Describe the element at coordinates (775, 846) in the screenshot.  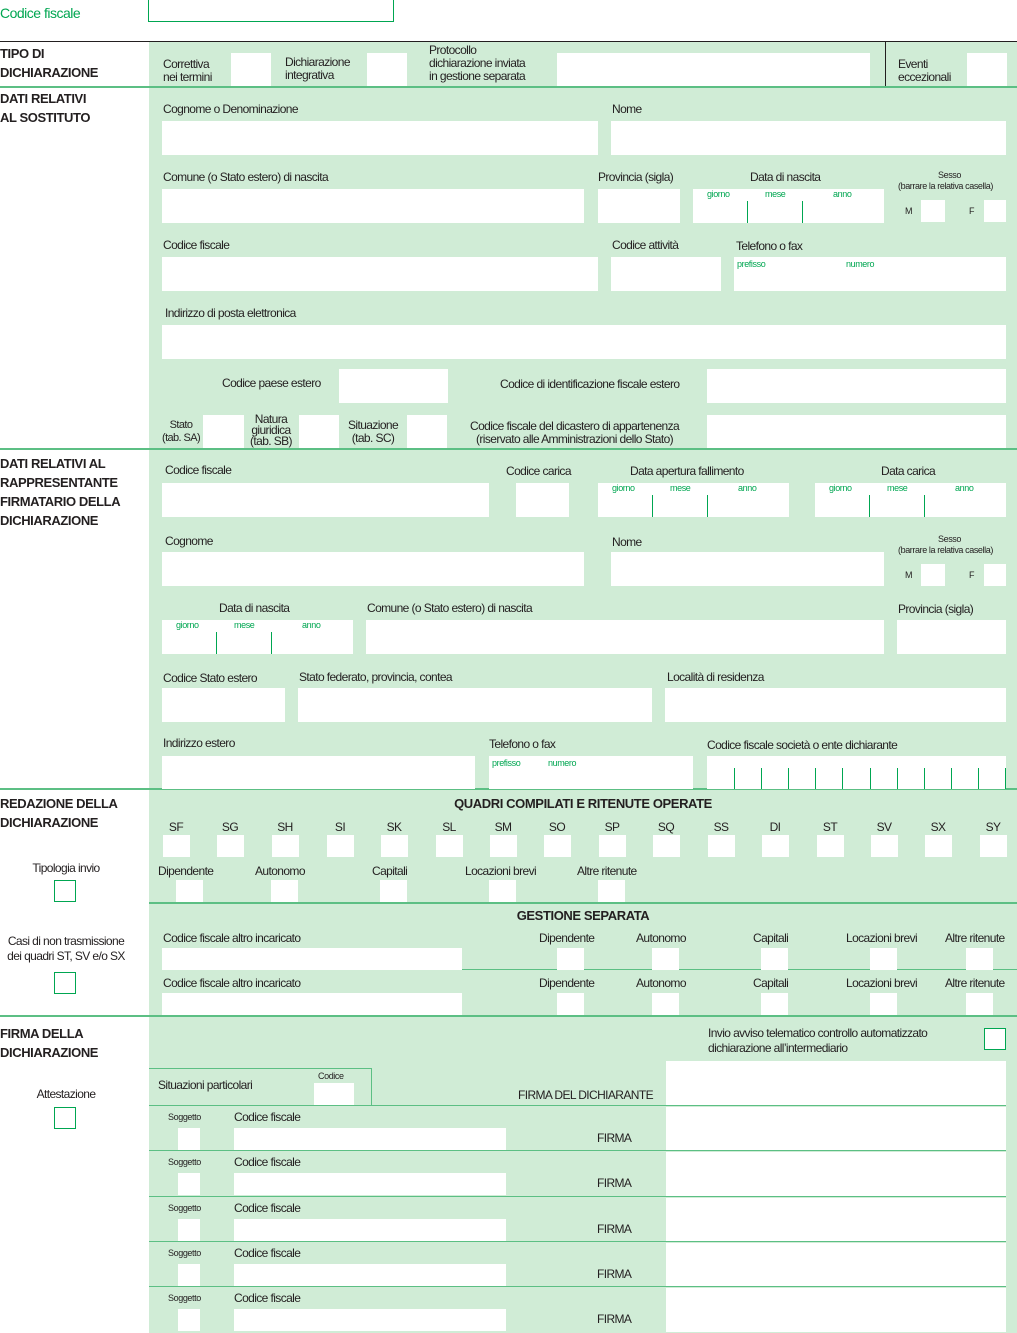
I see `quadro-checkbox-di` at that location.